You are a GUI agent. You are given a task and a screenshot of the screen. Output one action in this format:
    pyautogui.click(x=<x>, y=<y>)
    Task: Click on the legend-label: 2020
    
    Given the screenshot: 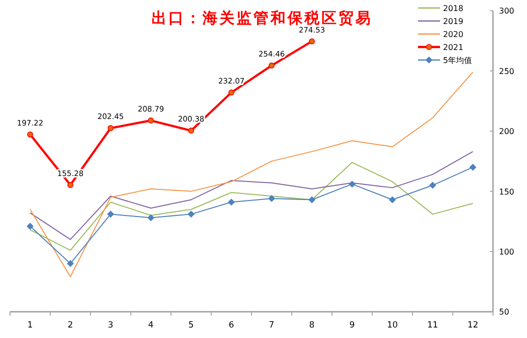 What is the action you would take?
    pyautogui.click(x=453, y=34)
    